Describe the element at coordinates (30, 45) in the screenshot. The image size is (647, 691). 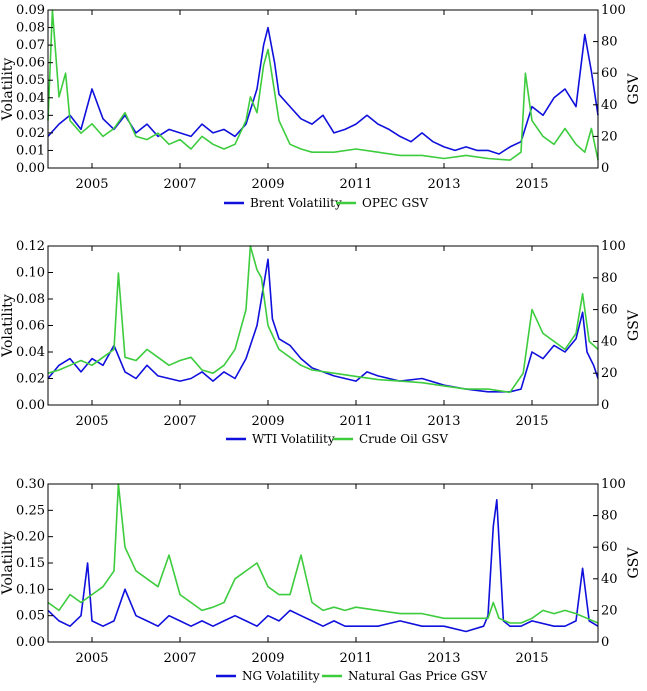
I see `y-tick-label: 0.07` at that location.